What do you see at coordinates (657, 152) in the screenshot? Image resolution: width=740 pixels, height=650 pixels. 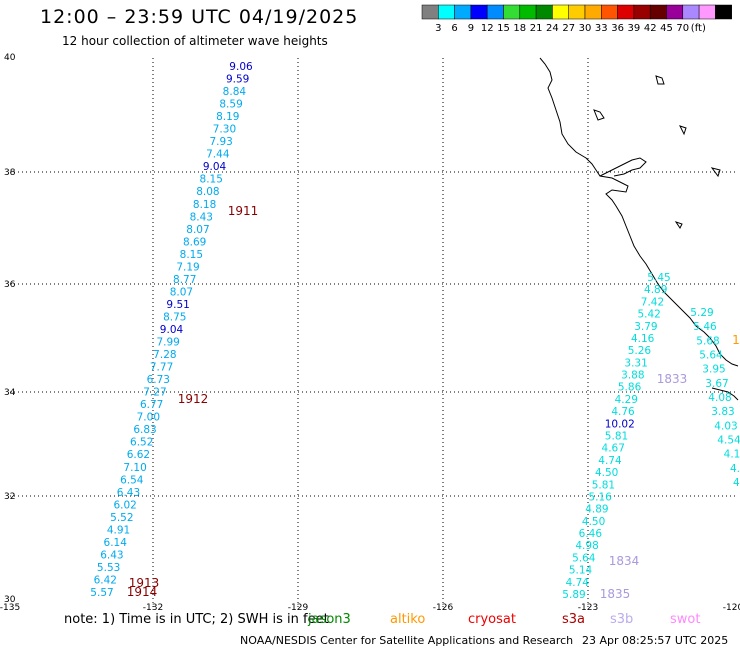 I see `lakes` at bounding box center [657, 152].